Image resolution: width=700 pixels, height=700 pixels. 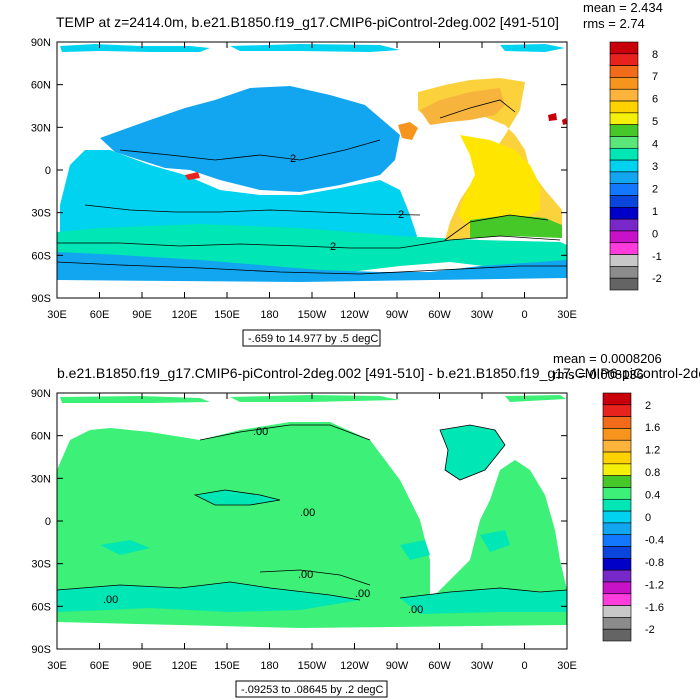 I want to click on bottom-xtick-label: 150E, so click(x=227, y=666).